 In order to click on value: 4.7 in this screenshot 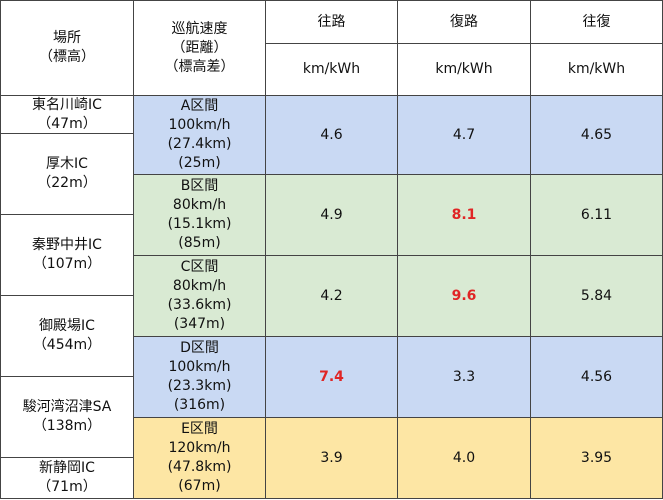, I will do `click(464, 135)`.